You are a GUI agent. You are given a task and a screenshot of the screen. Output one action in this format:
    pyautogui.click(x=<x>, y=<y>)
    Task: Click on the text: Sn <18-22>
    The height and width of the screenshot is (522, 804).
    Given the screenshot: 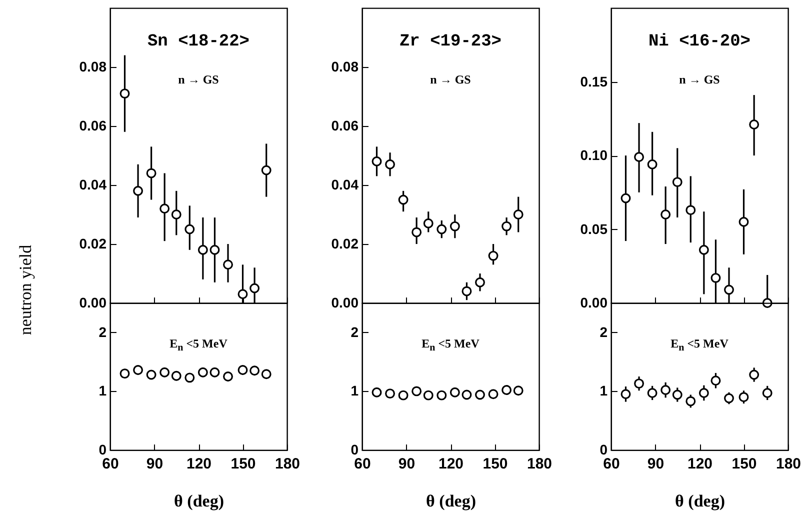 What is the action you would take?
    pyautogui.click(x=198, y=42)
    